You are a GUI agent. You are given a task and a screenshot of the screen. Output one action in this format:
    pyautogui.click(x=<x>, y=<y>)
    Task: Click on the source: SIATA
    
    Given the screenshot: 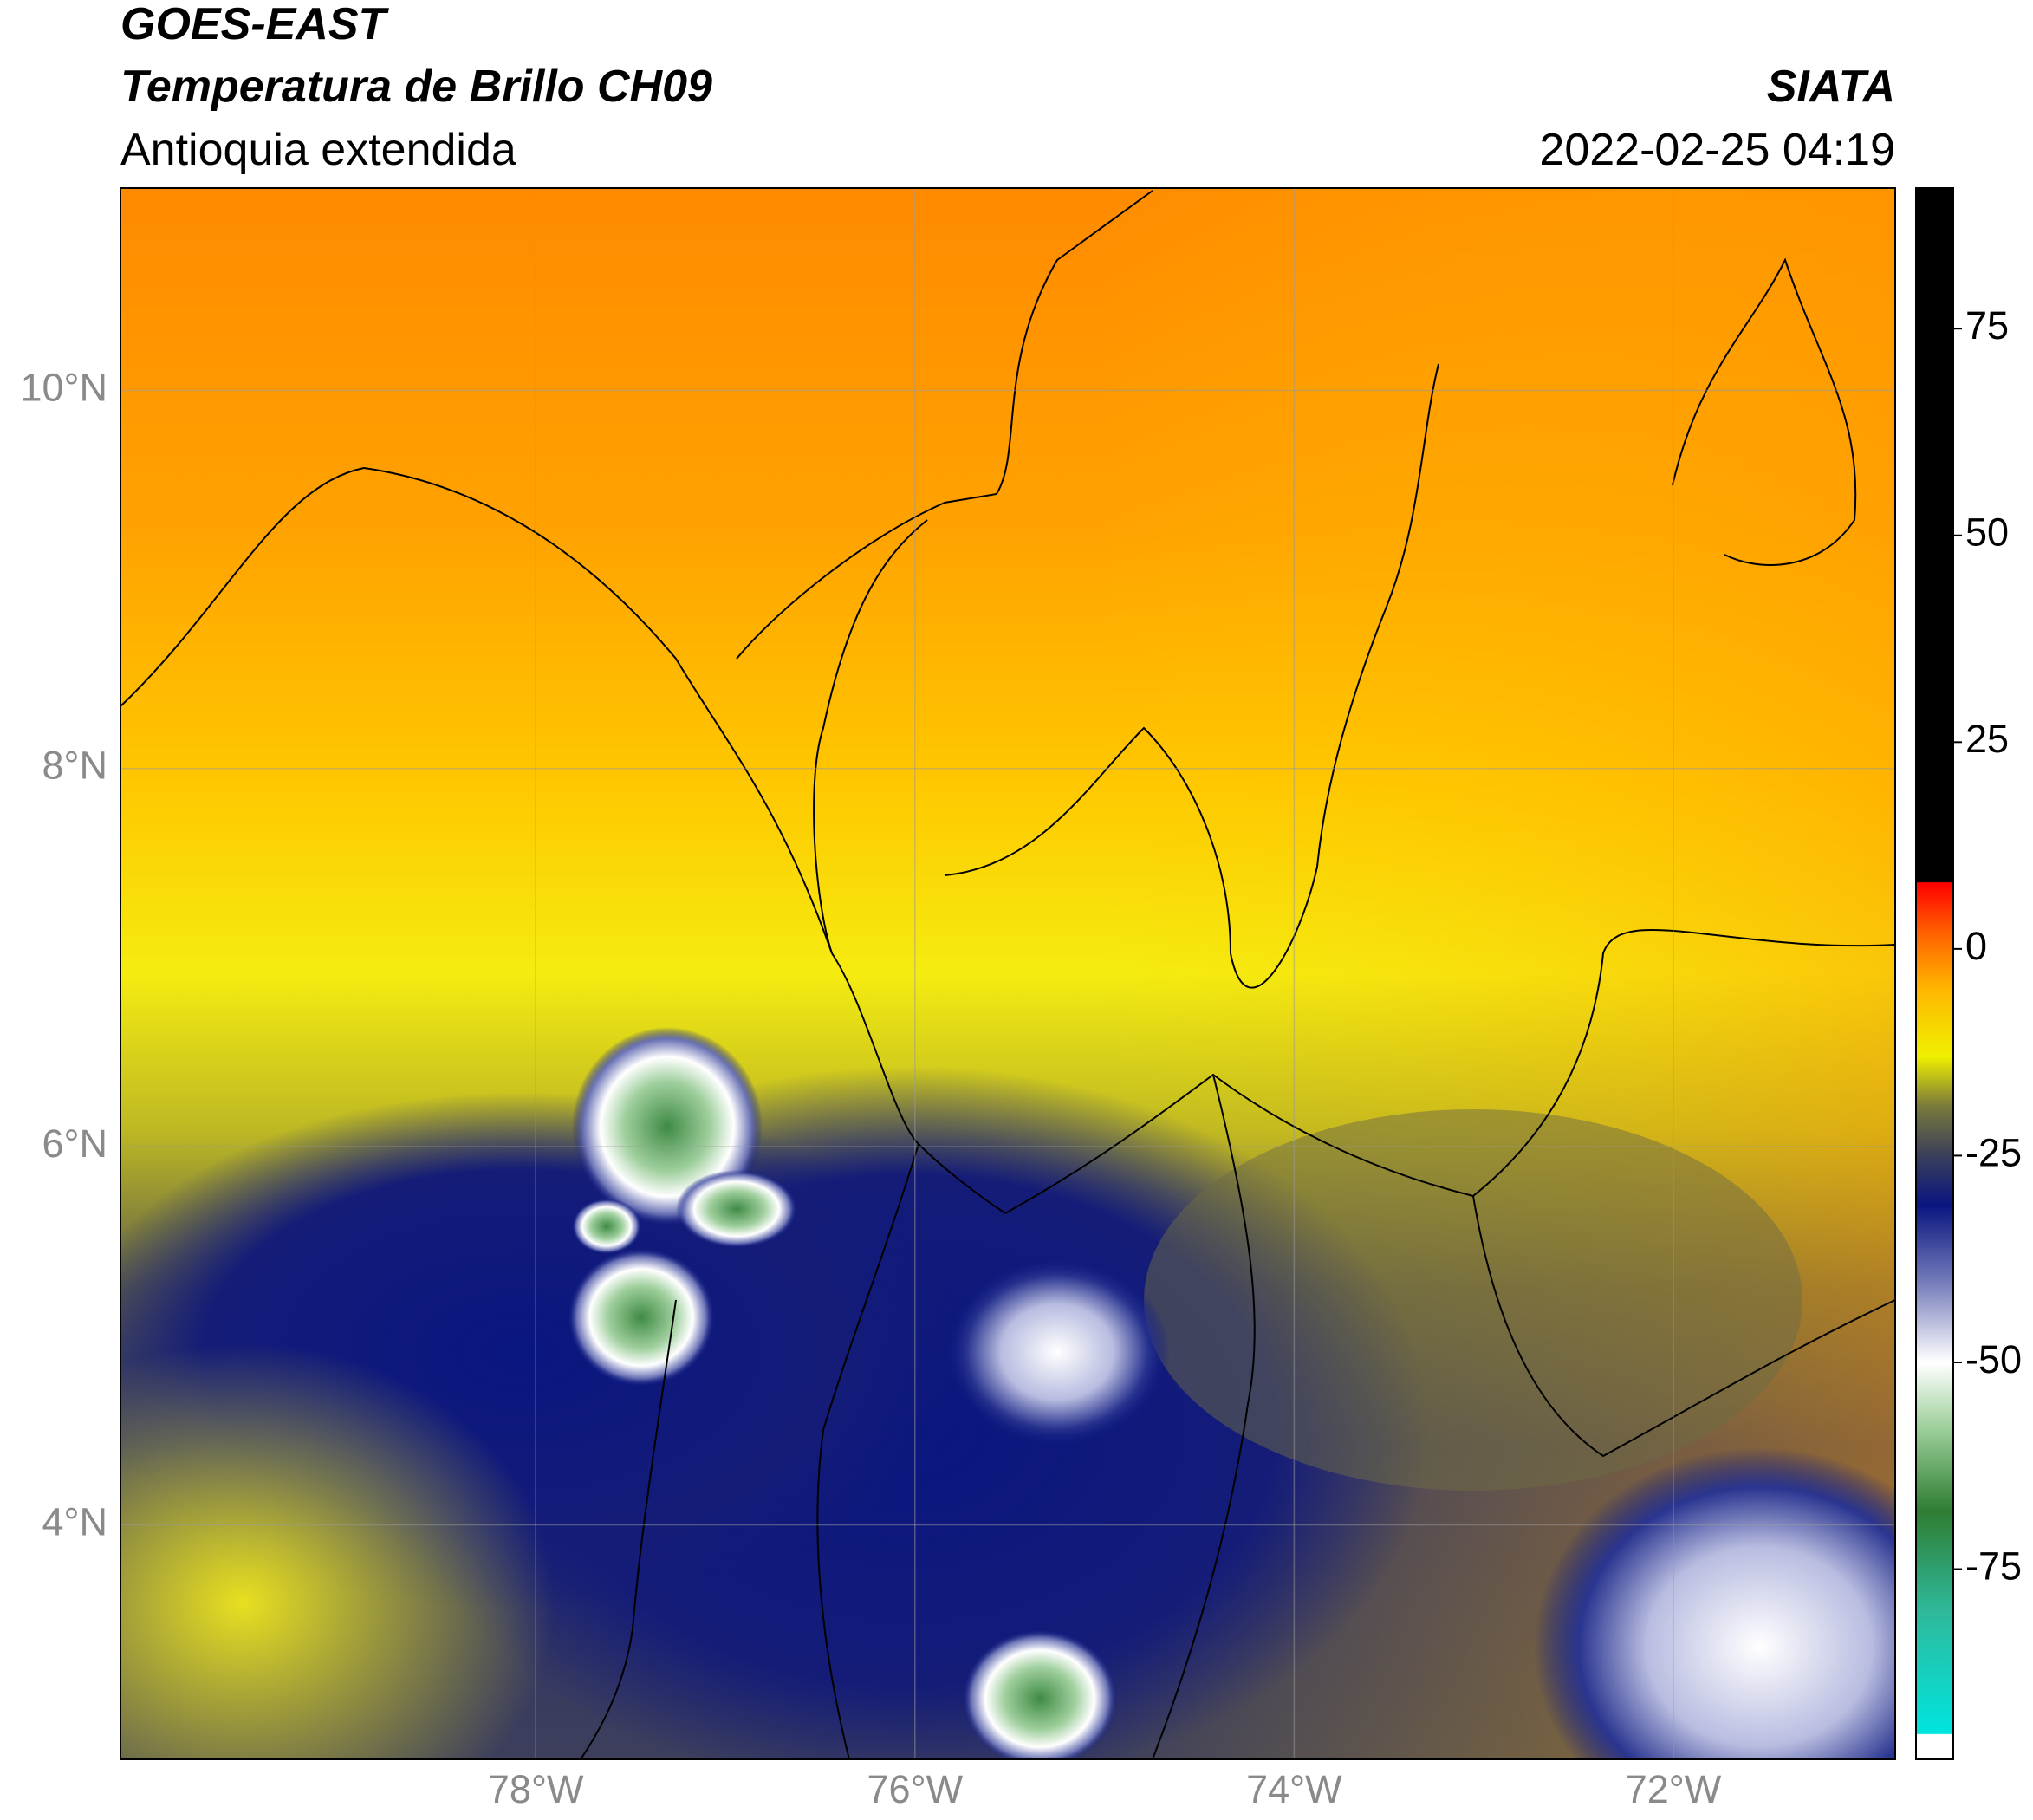 What is the action you would take?
    pyautogui.click(x=1831, y=87)
    